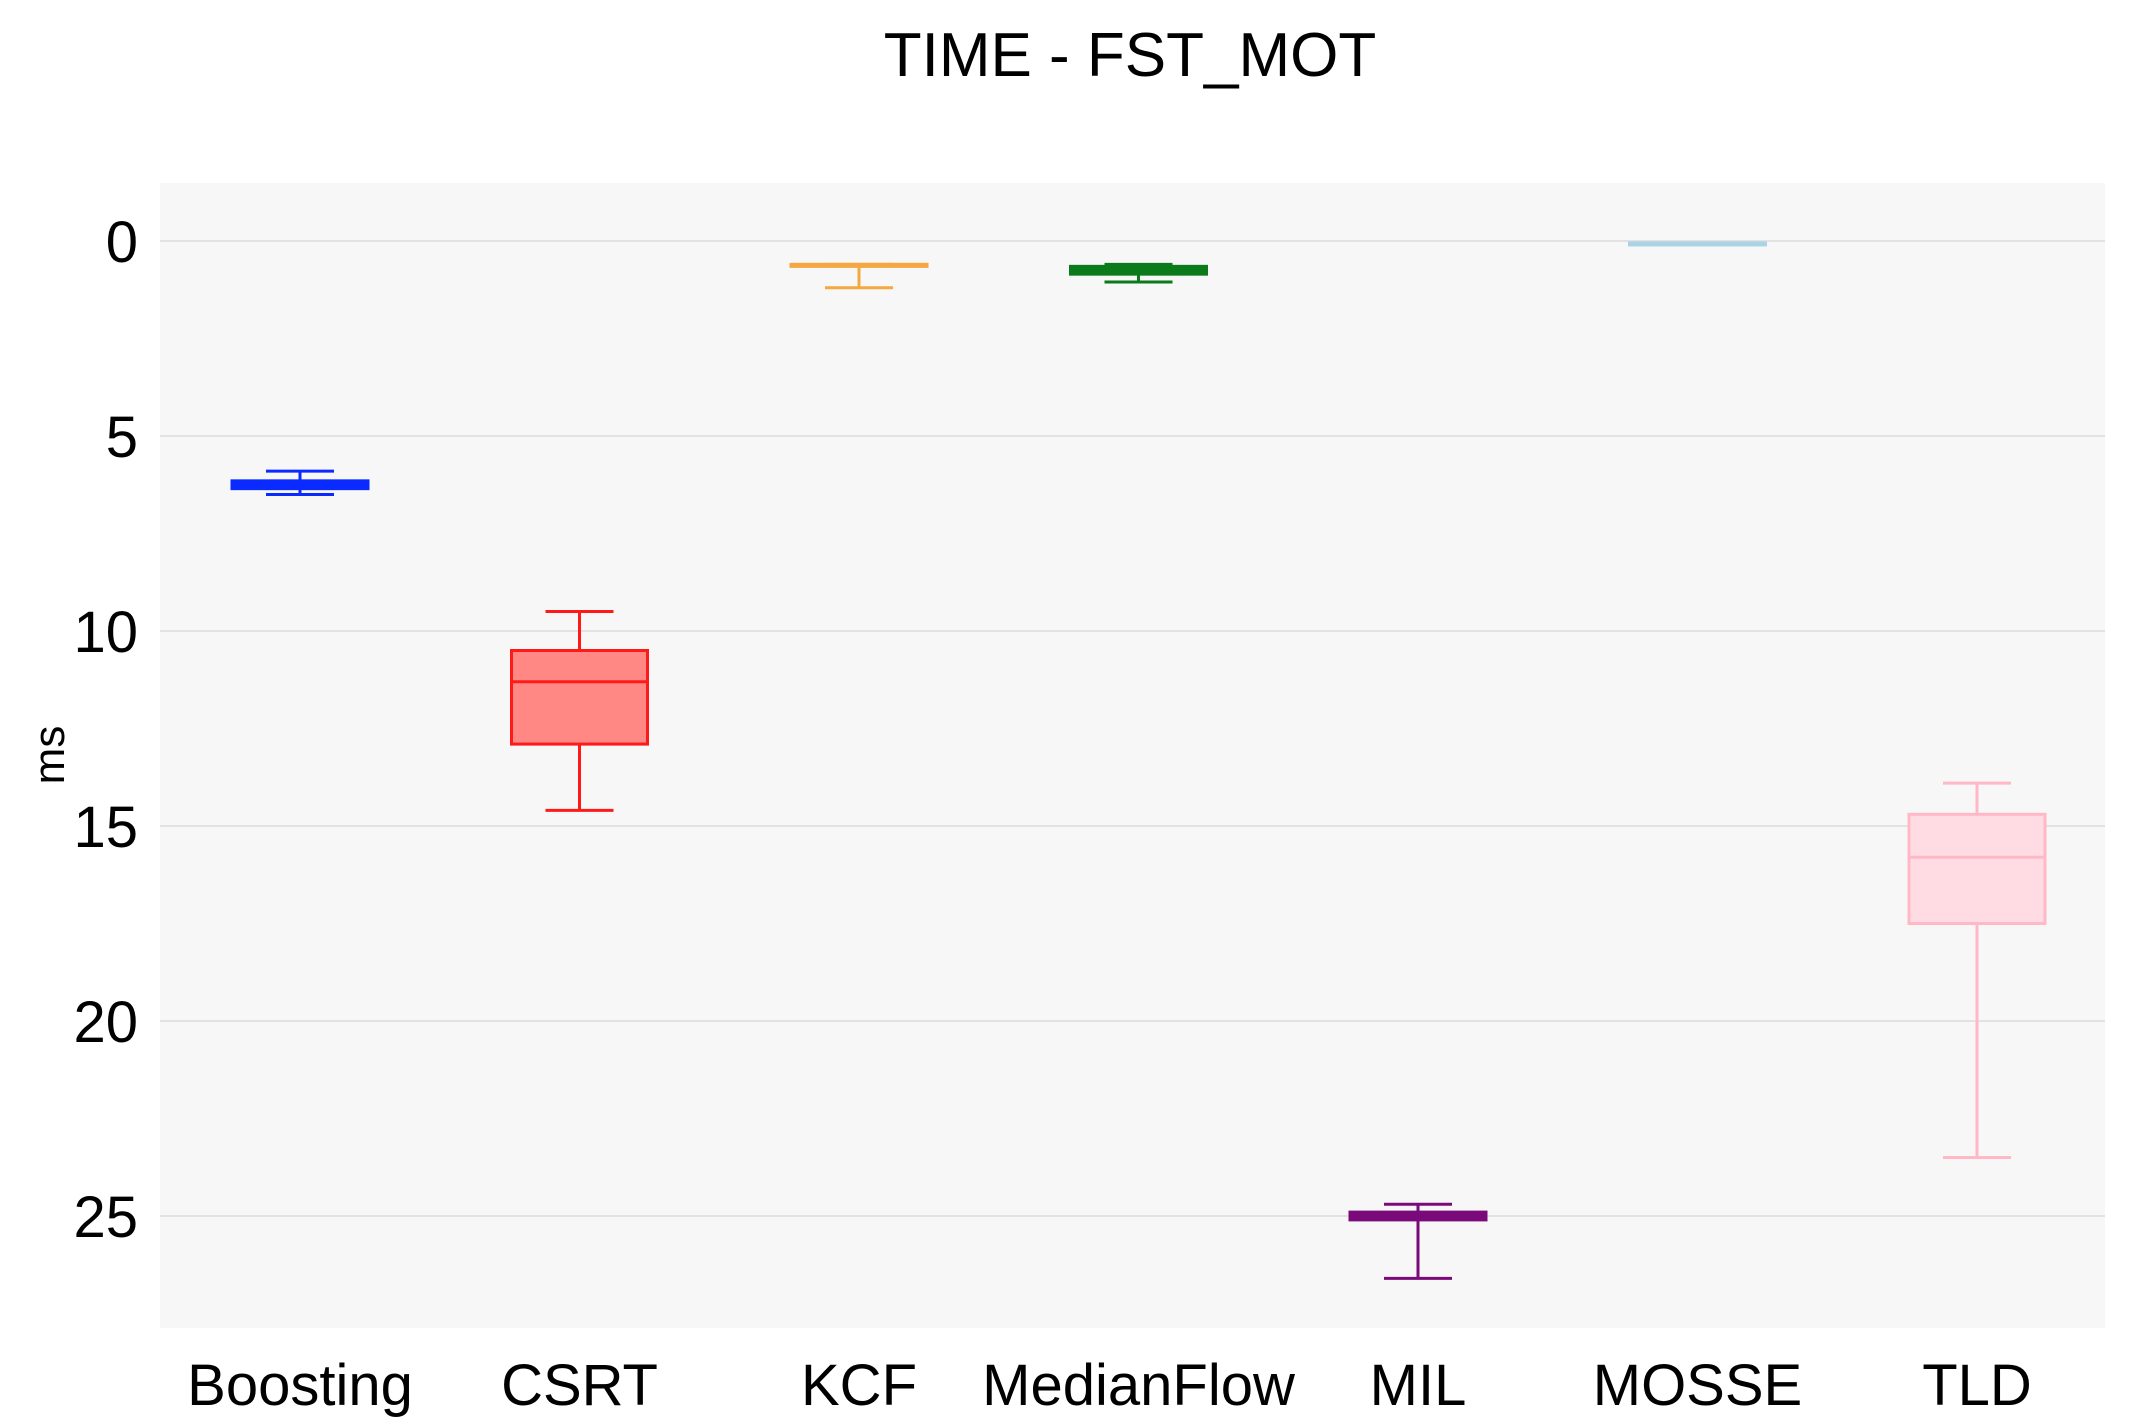  What do you see at coordinates (579, 1385) in the screenshot?
I see `x-tick-label-csrt: CSRT` at bounding box center [579, 1385].